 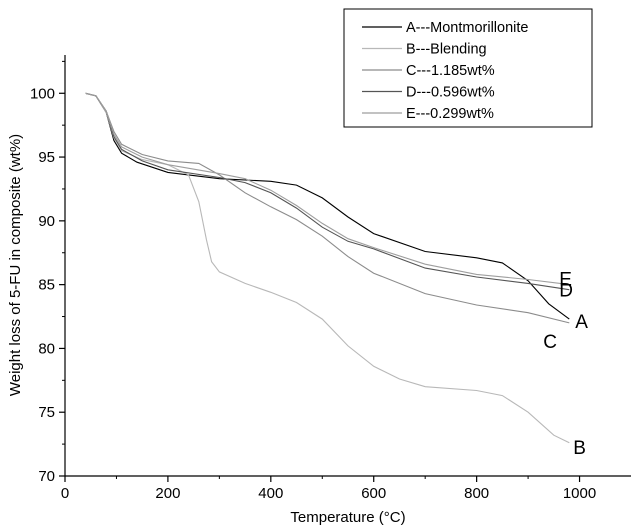 I want to click on series-end-label-c: C, so click(x=550, y=342).